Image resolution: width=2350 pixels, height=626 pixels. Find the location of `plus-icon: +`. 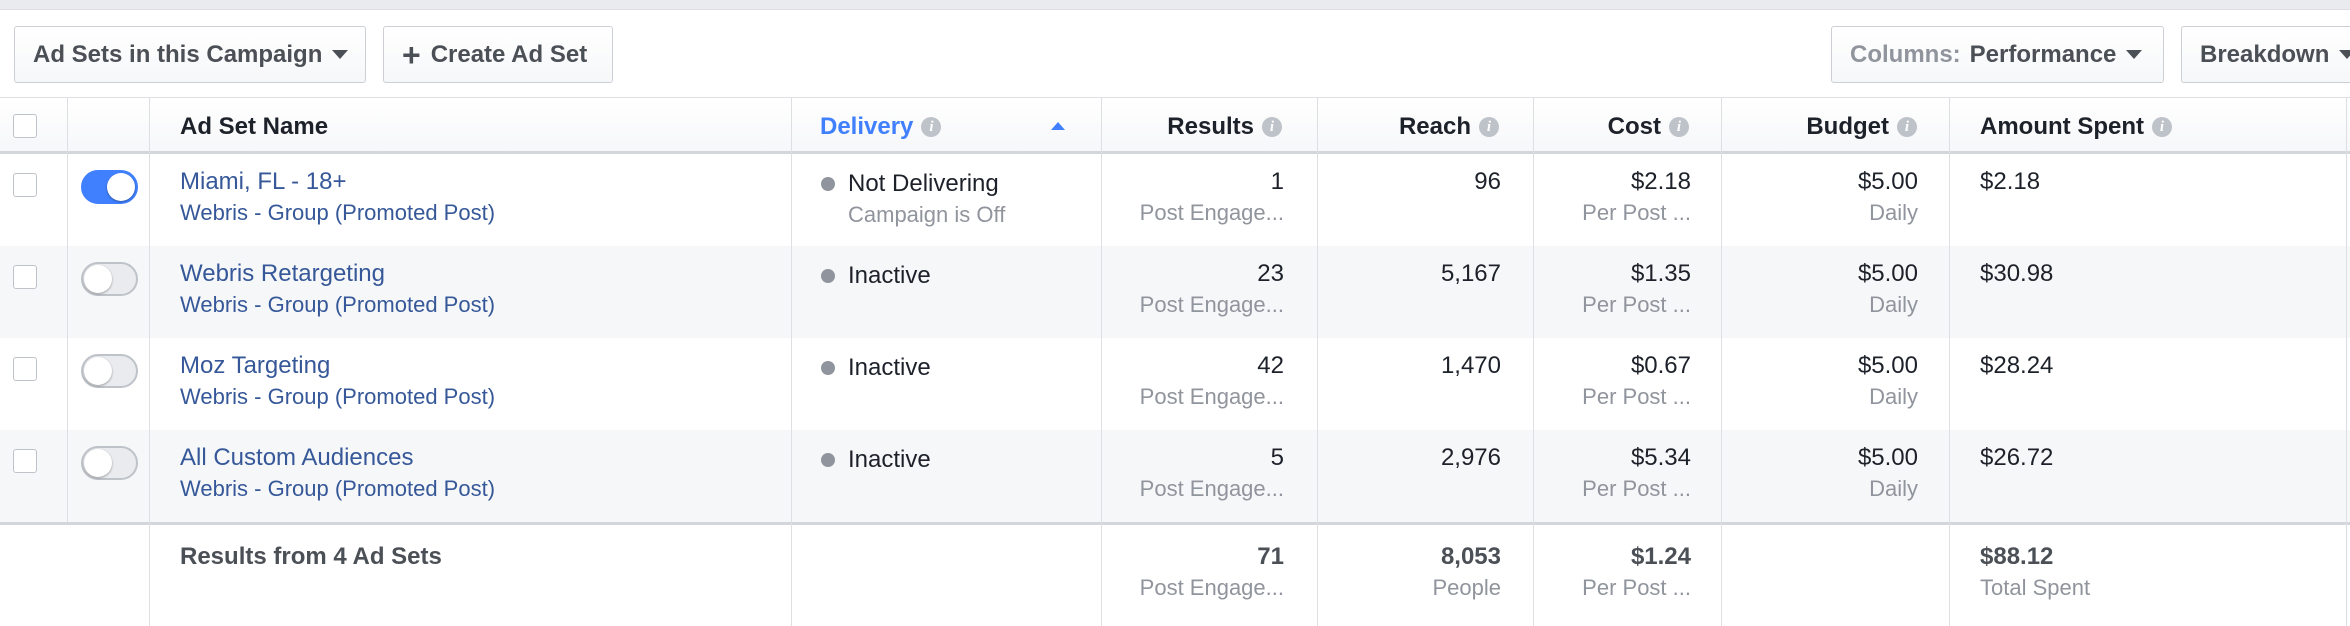

plus-icon: + is located at coordinates (411, 54).